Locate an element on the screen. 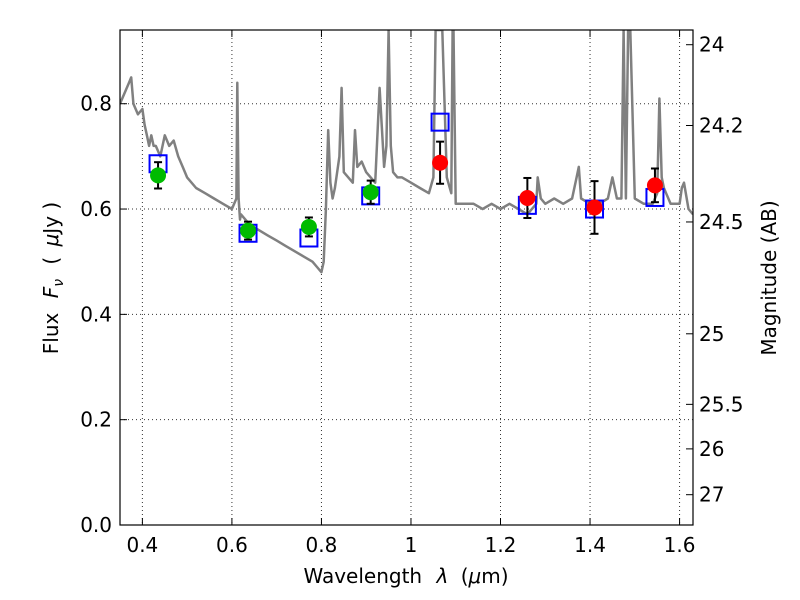  x-tick-label: 0.6 is located at coordinates (232, 545).